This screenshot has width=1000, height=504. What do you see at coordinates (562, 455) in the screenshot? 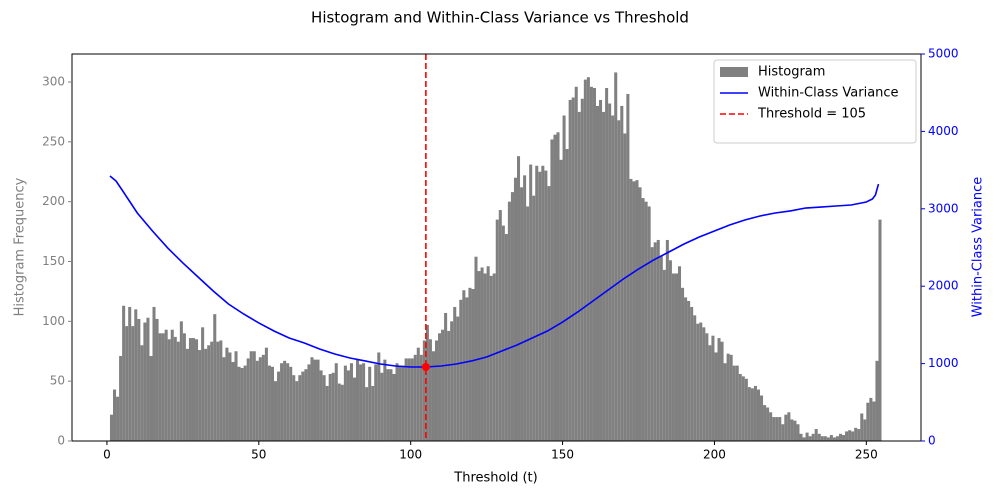
I see `x-tick-label: 150` at bounding box center [562, 455].